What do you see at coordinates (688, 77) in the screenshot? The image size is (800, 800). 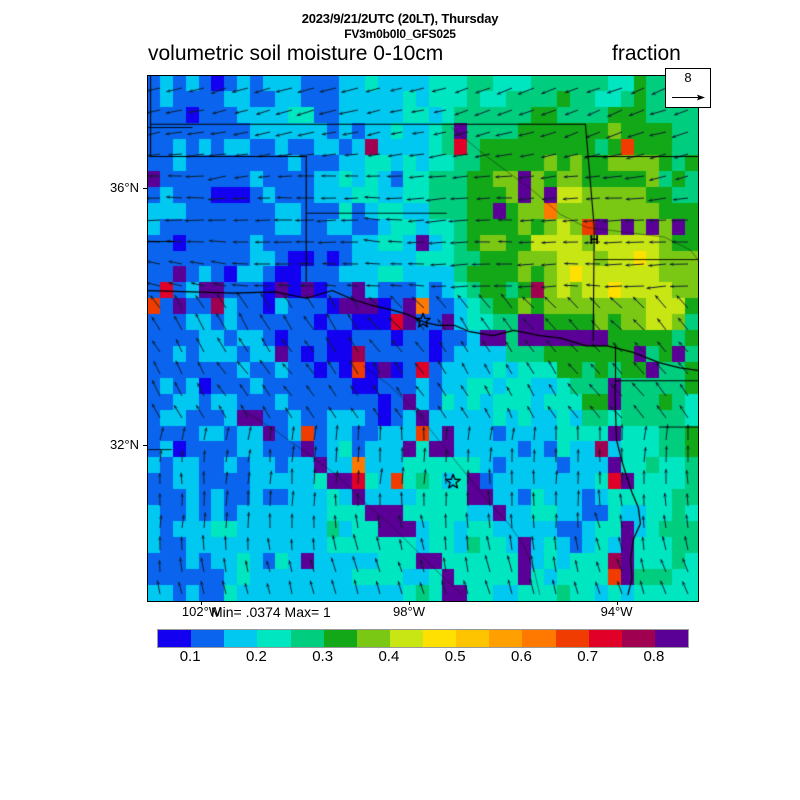 I see `wind-vector-key-value: 8` at bounding box center [688, 77].